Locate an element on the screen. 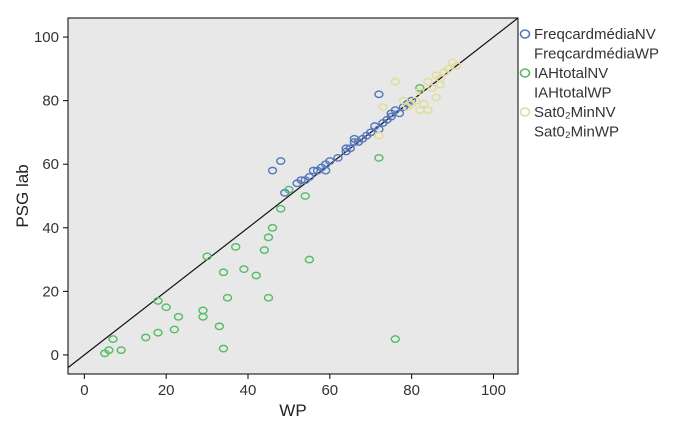 This screenshot has width=700, height=436. y-tick-label: 100 is located at coordinates (46, 37).